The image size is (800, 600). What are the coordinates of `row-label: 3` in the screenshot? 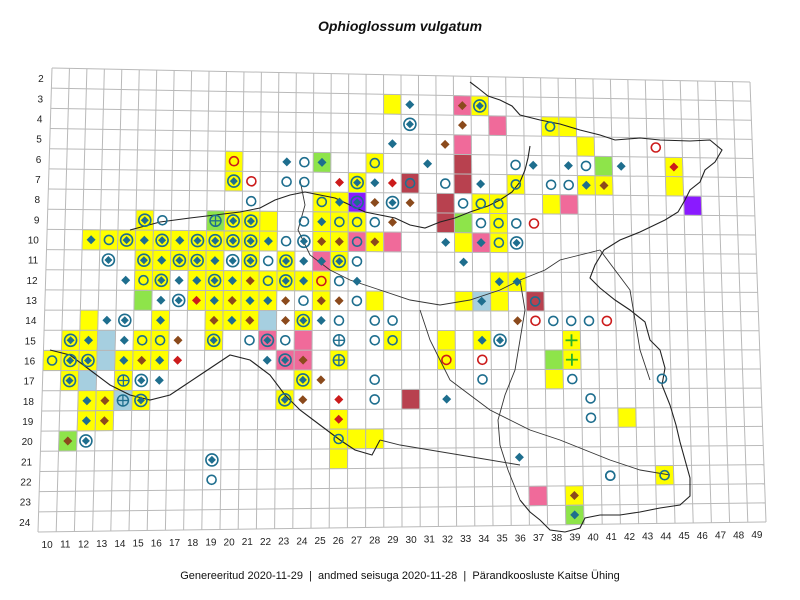 It's located at (41, 99).